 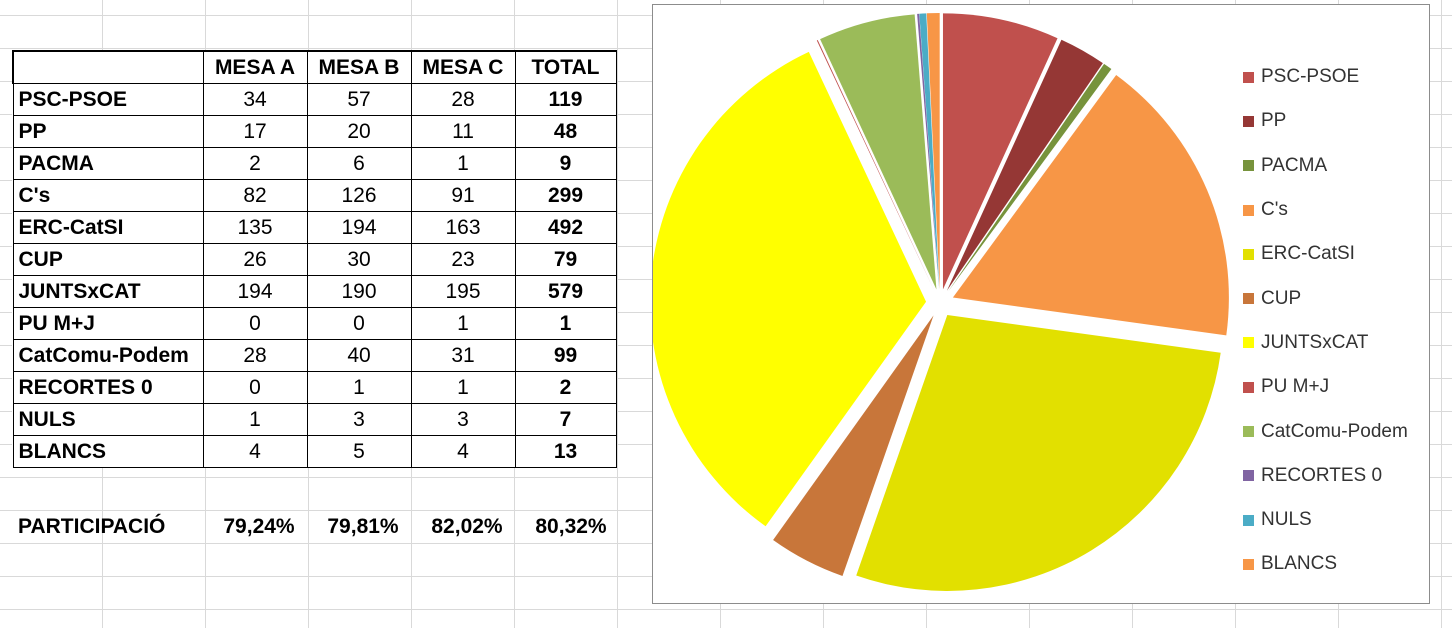 What do you see at coordinates (565, 99) in the screenshot?
I see `total-cell: 119` at bounding box center [565, 99].